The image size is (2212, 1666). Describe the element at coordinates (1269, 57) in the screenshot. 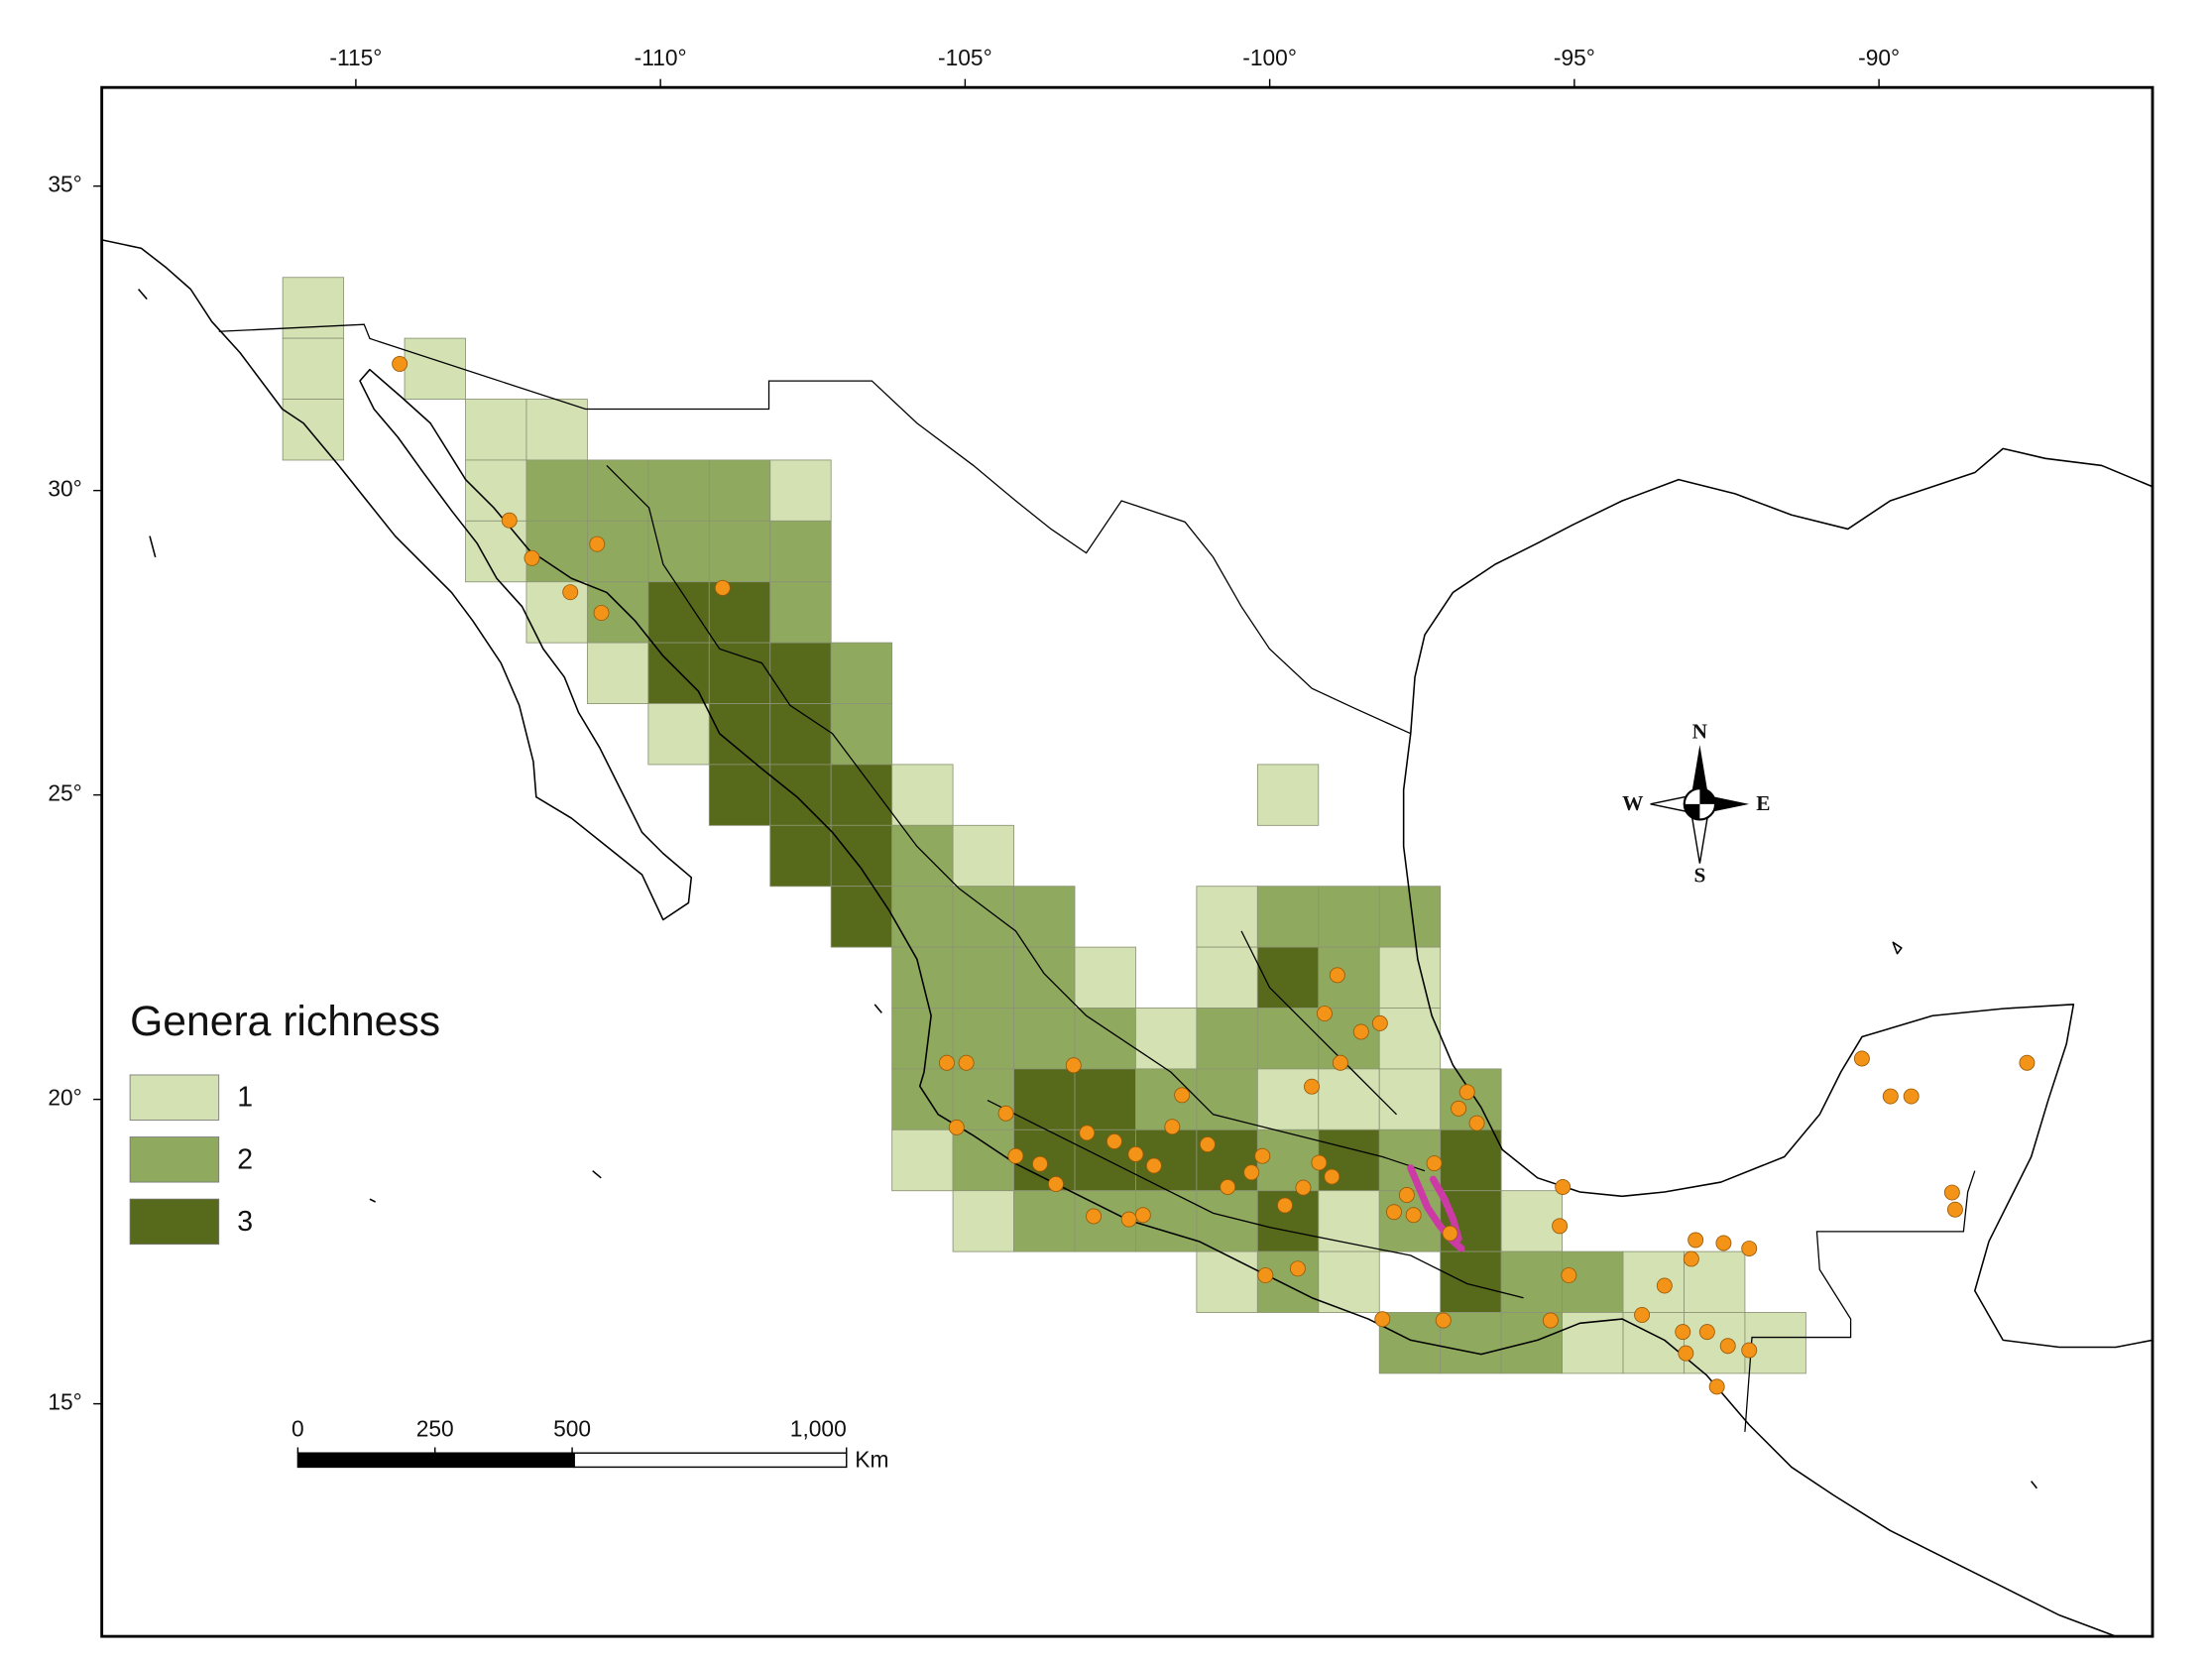

I see `lon-label: -100°` at that location.